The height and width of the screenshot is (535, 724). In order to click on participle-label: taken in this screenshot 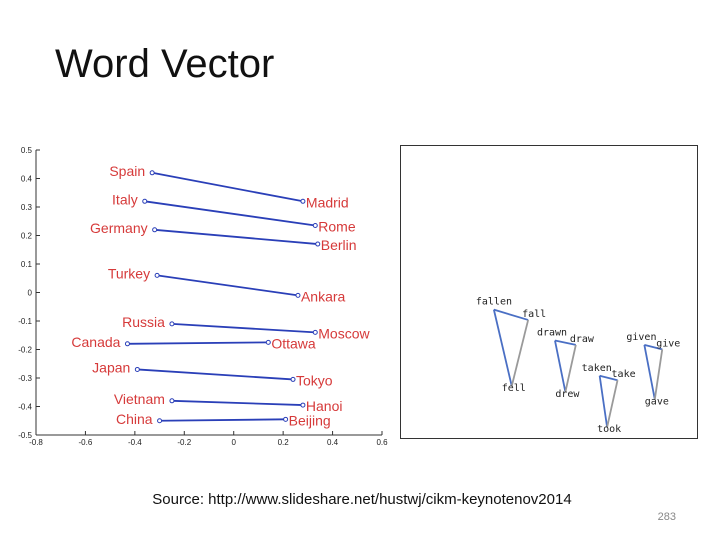, I will do `click(597, 368)`.